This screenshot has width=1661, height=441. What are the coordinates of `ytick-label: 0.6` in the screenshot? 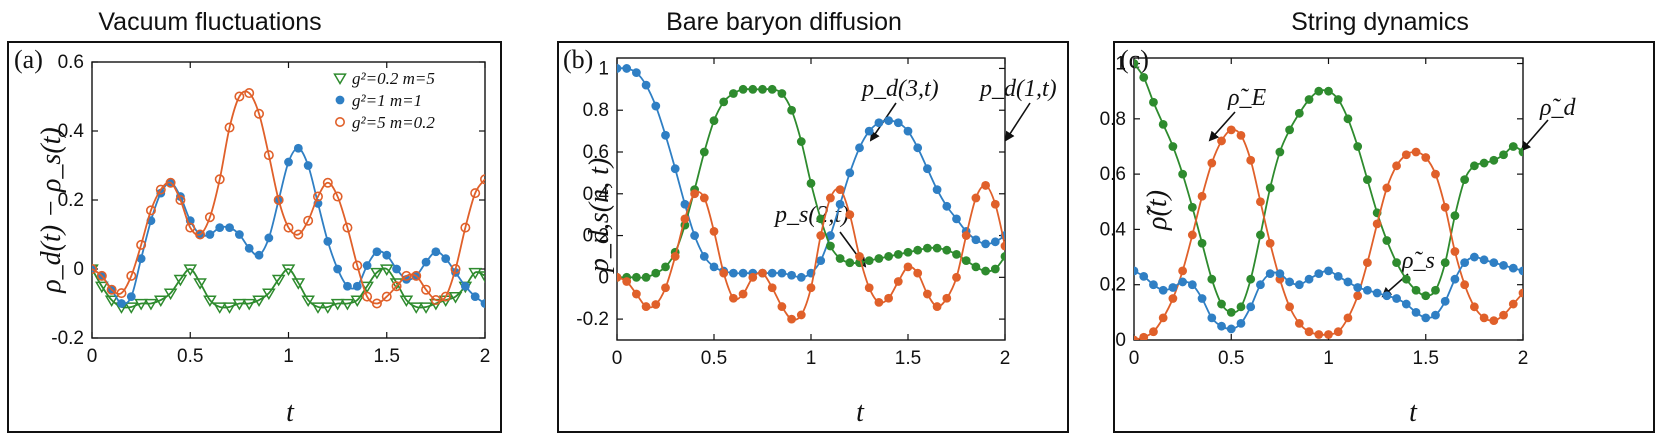 It's located at (1113, 174).